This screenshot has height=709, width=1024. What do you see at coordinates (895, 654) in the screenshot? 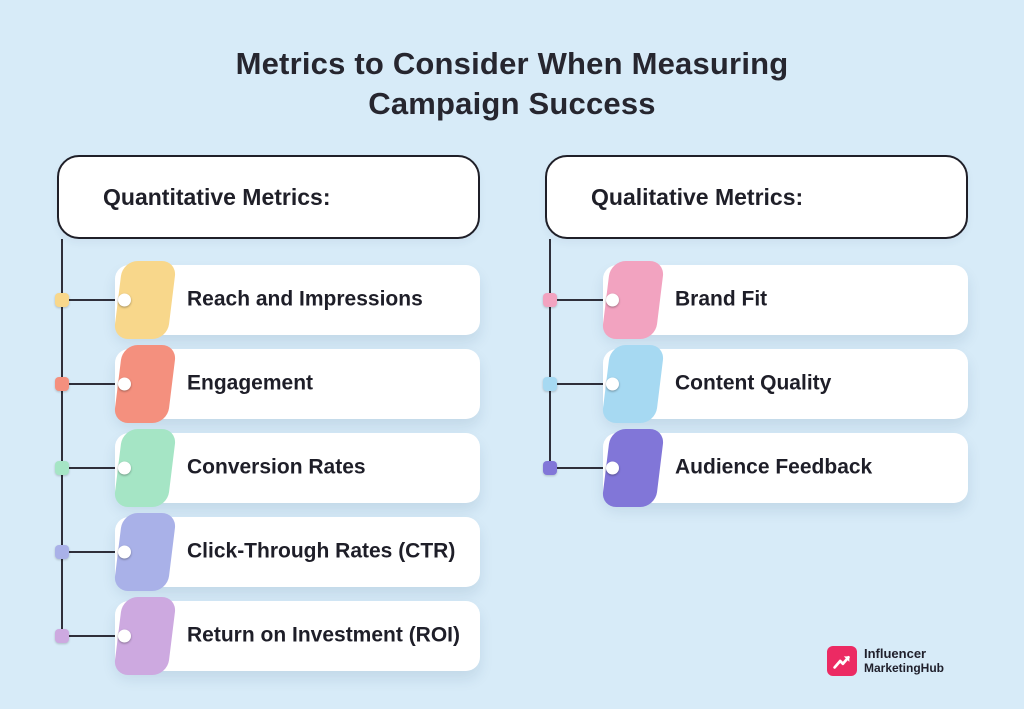
I see `logo-line1: Influencer` at bounding box center [895, 654].